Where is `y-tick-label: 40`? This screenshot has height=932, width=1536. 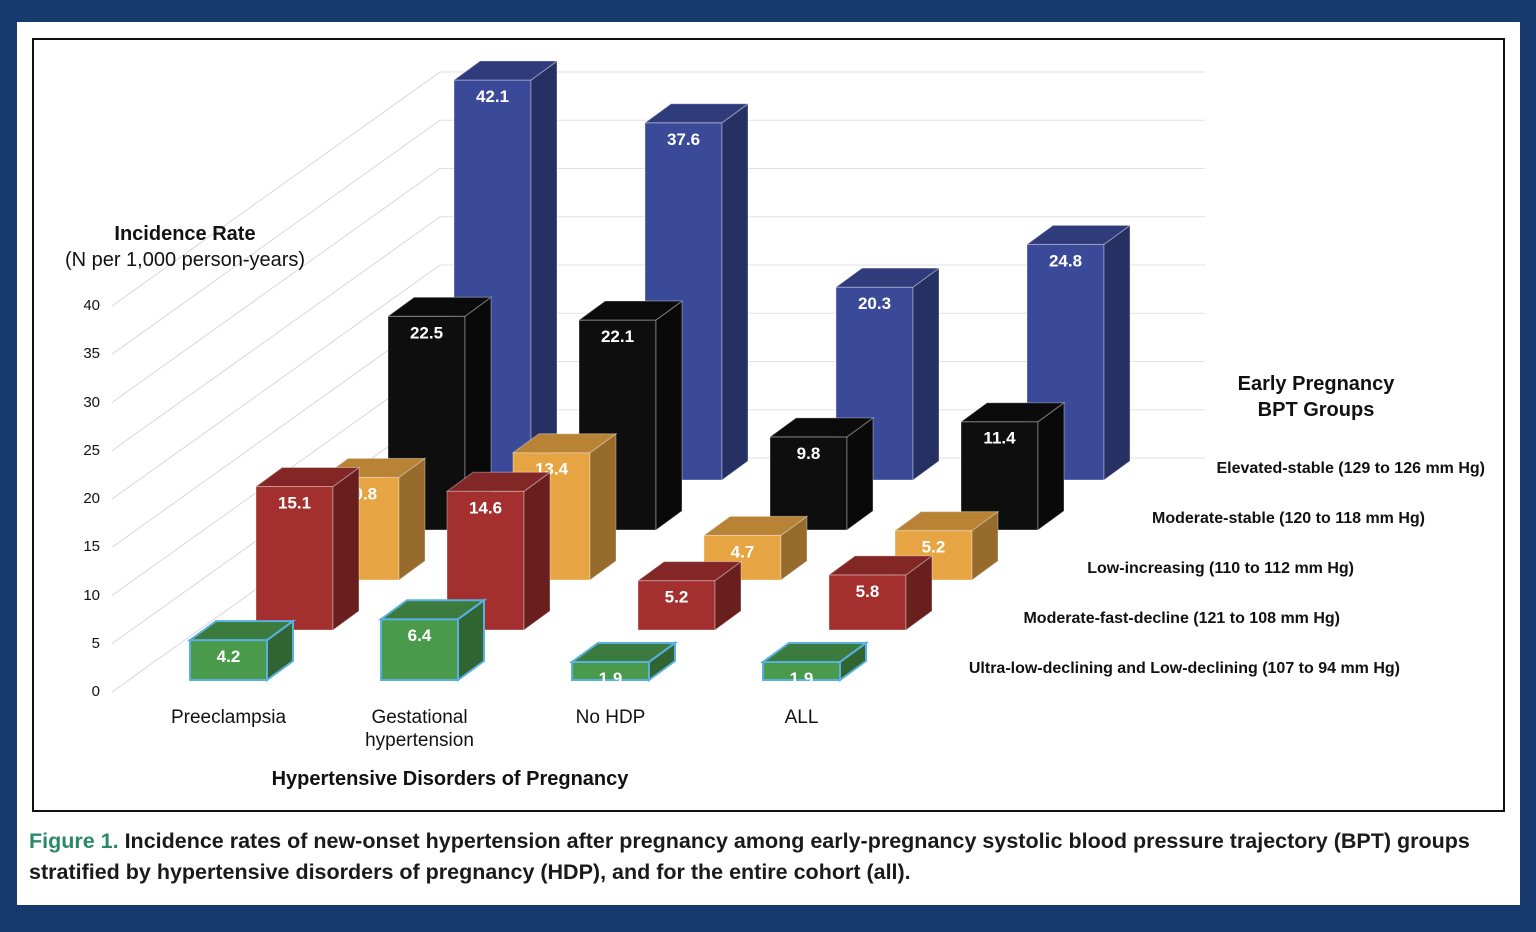
y-tick-label: 40 is located at coordinates (91, 305).